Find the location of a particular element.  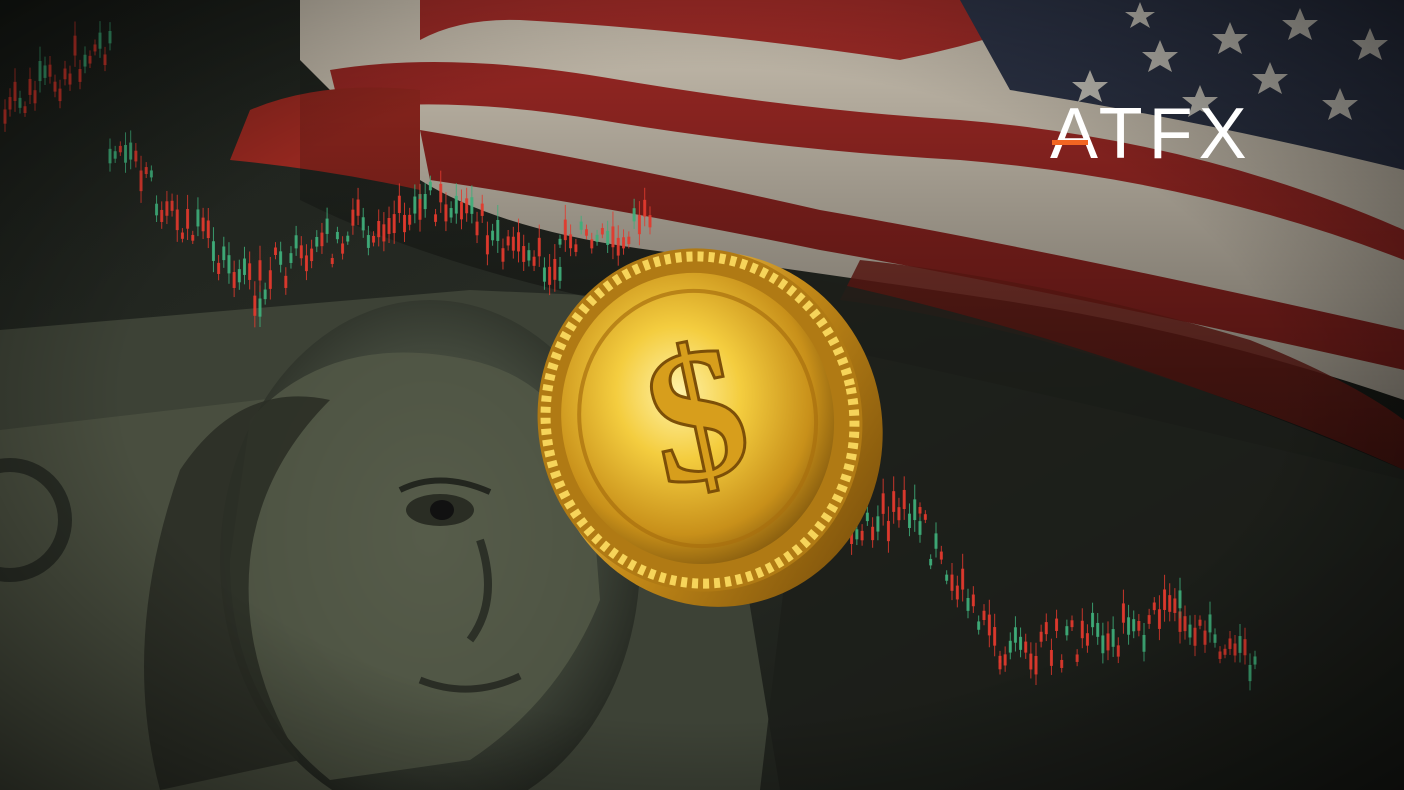

atfx-logo: ATFX is located at coordinates (1175, 134).